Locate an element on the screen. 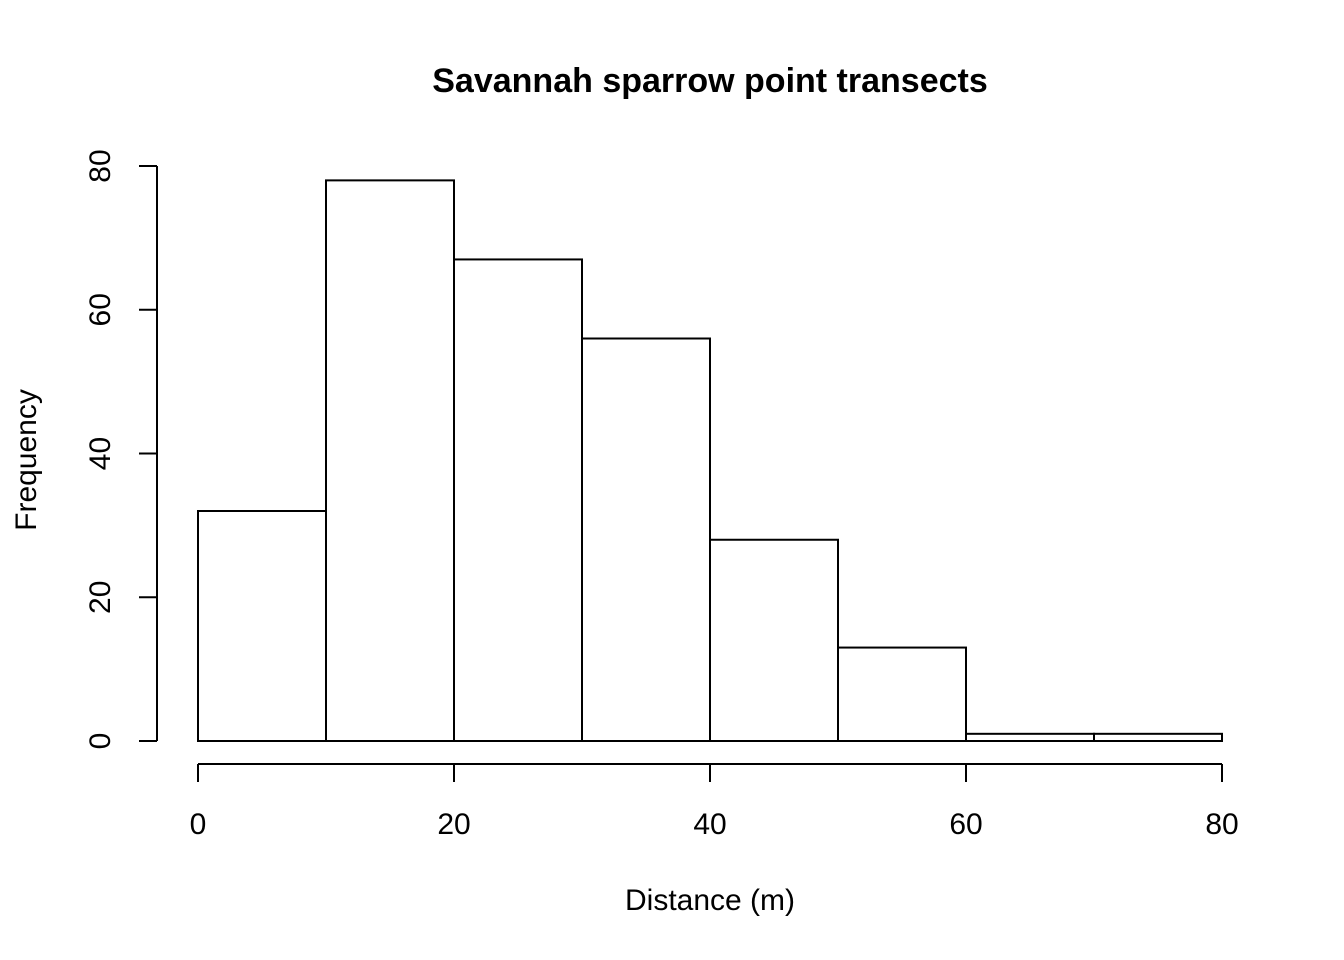  x-tick-label-4: 80 is located at coordinates (1221, 824).